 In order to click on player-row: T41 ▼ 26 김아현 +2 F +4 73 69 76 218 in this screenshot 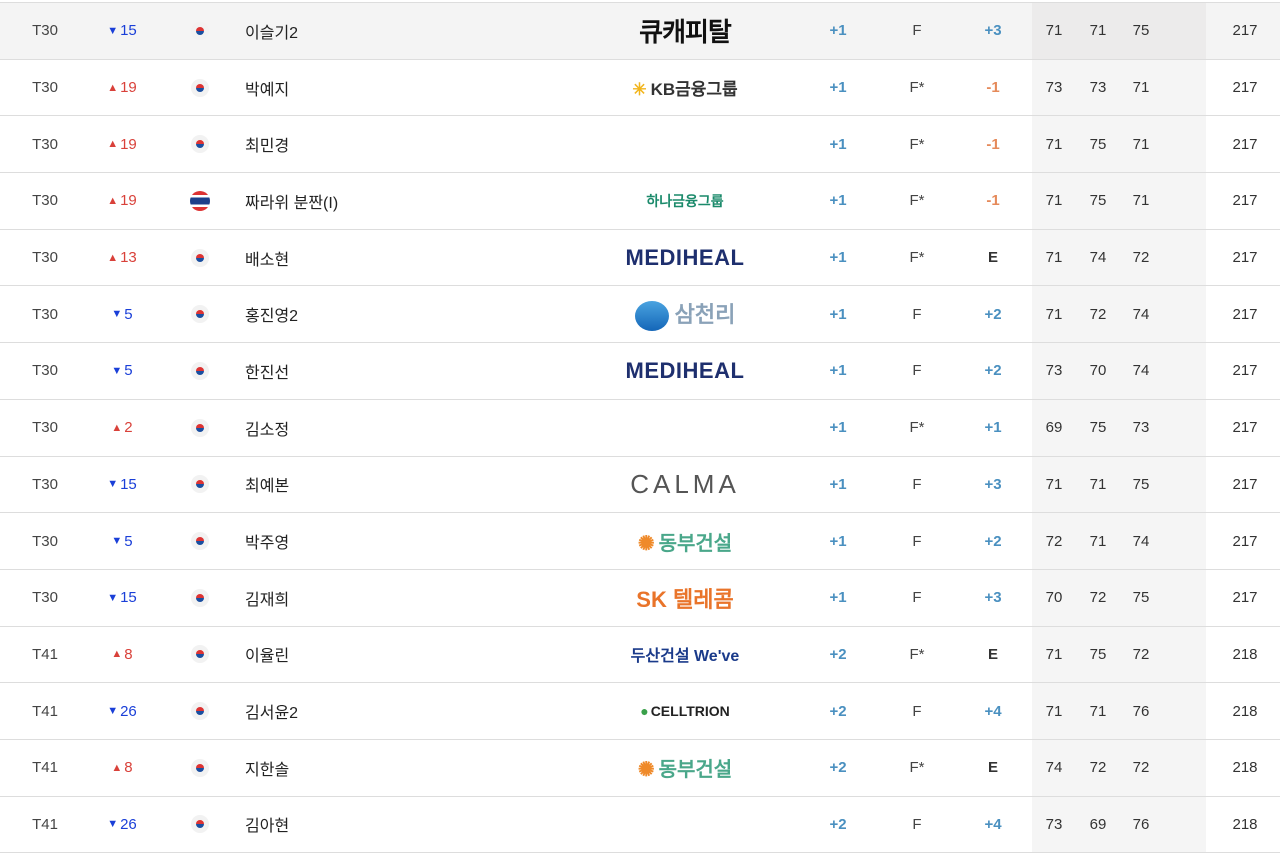, I will do `click(640, 824)`.